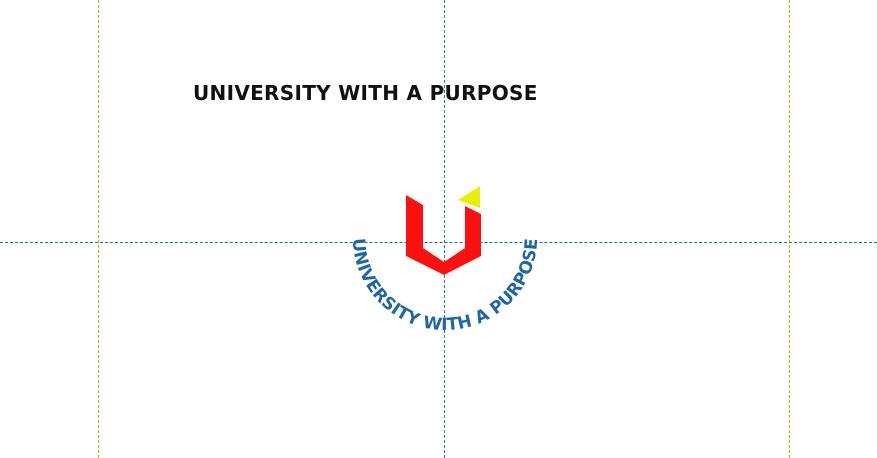 Image resolution: width=877 pixels, height=458 pixels. I want to click on logo-arc-text-path: UNIVERSITY WITH A PURPOSE, so click(445, 287).